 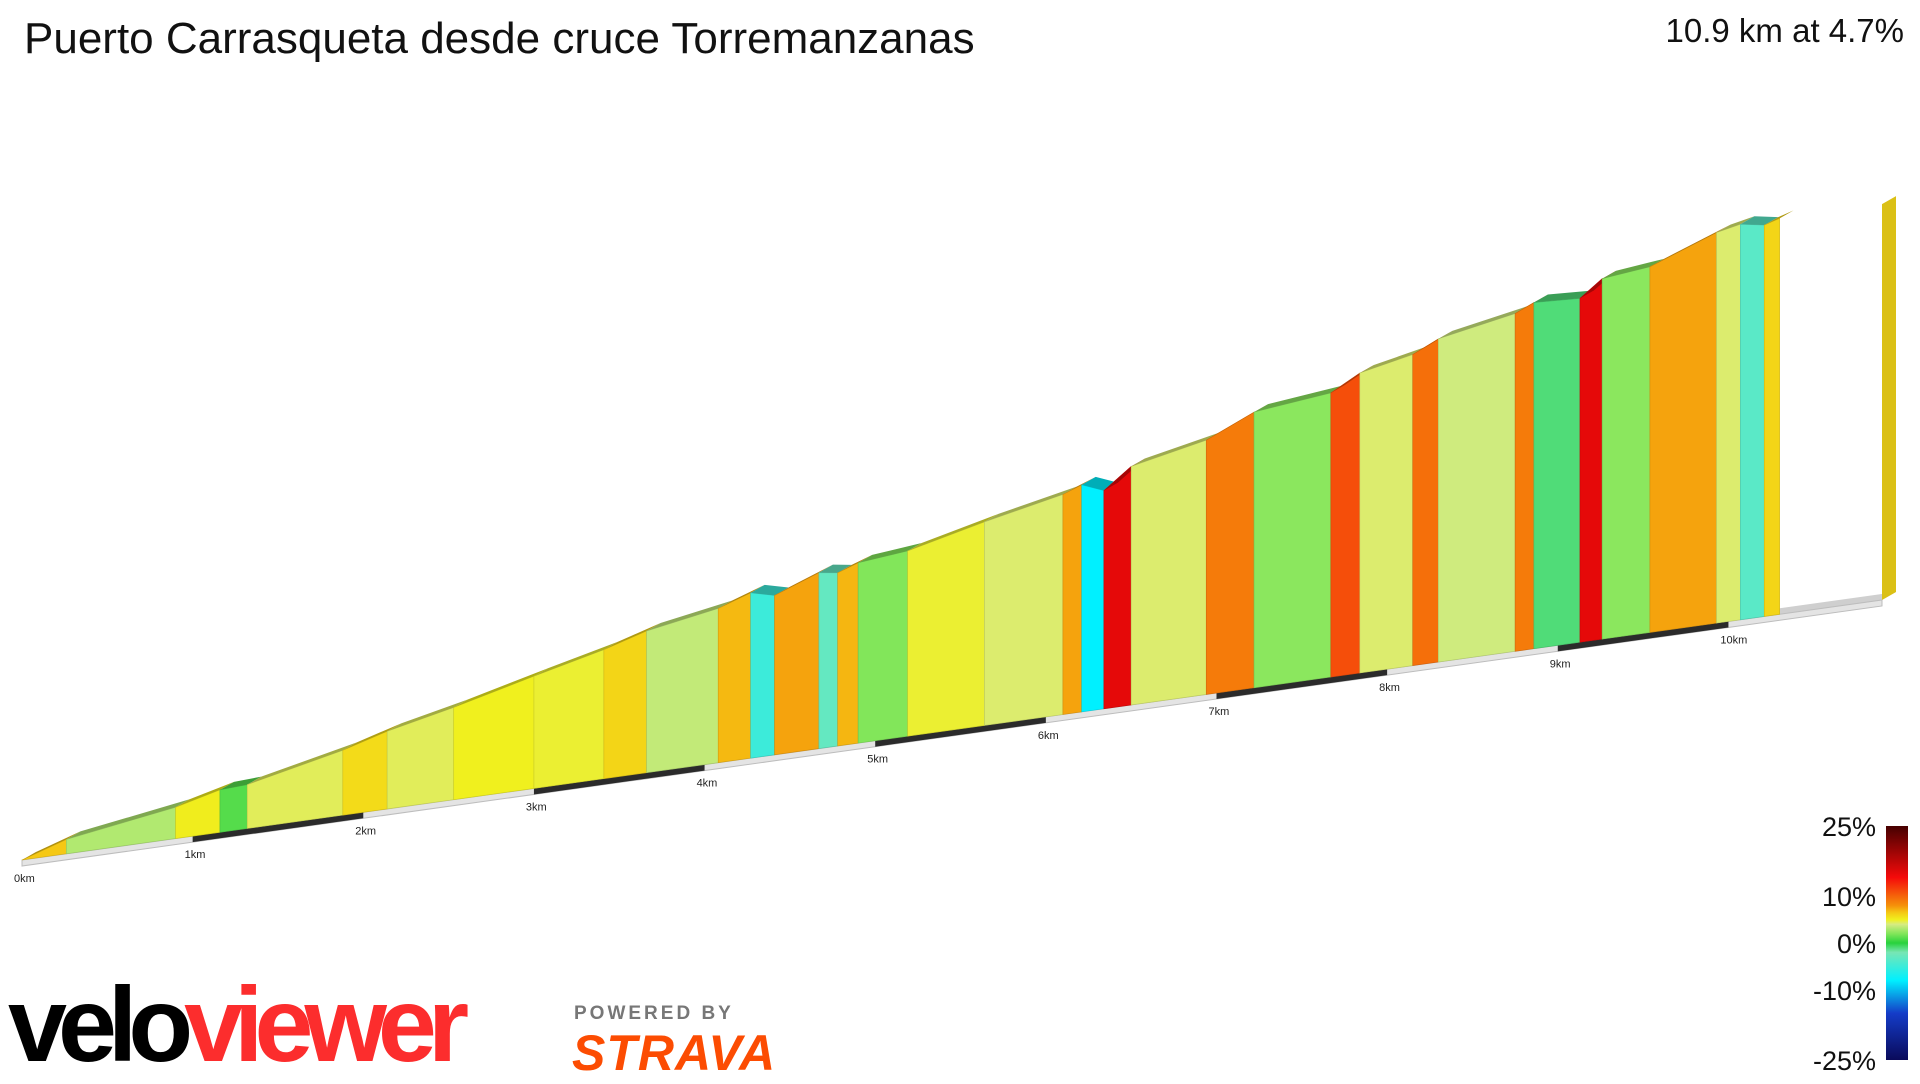 I want to click on x-tick-label: 3km, so click(x=536, y=807).